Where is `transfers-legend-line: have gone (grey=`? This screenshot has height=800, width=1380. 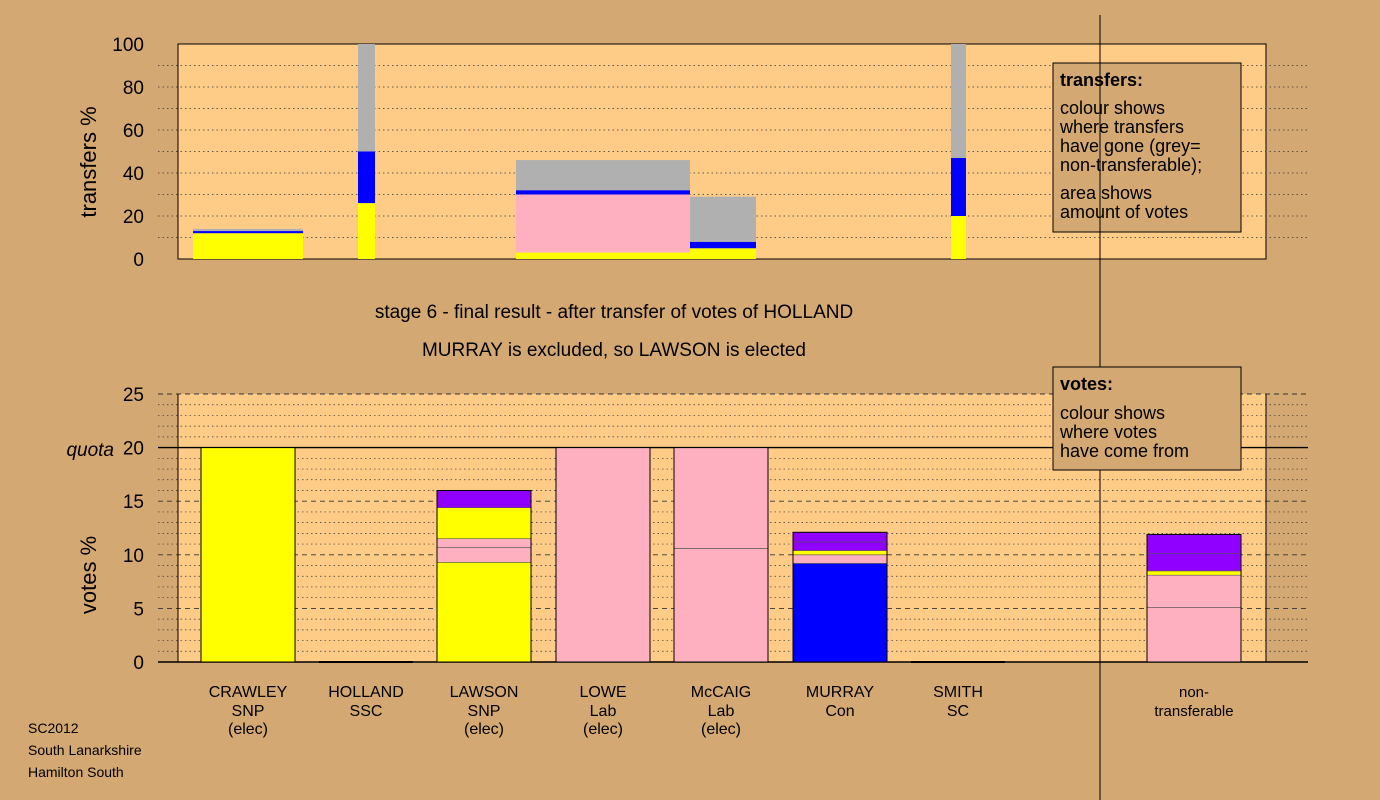 transfers-legend-line: have gone (grey= is located at coordinates (1130, 146).